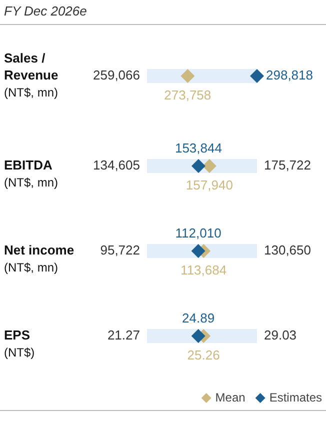  I want to click on category-label: EBITDA (NT$, mn), so click(31, 174).